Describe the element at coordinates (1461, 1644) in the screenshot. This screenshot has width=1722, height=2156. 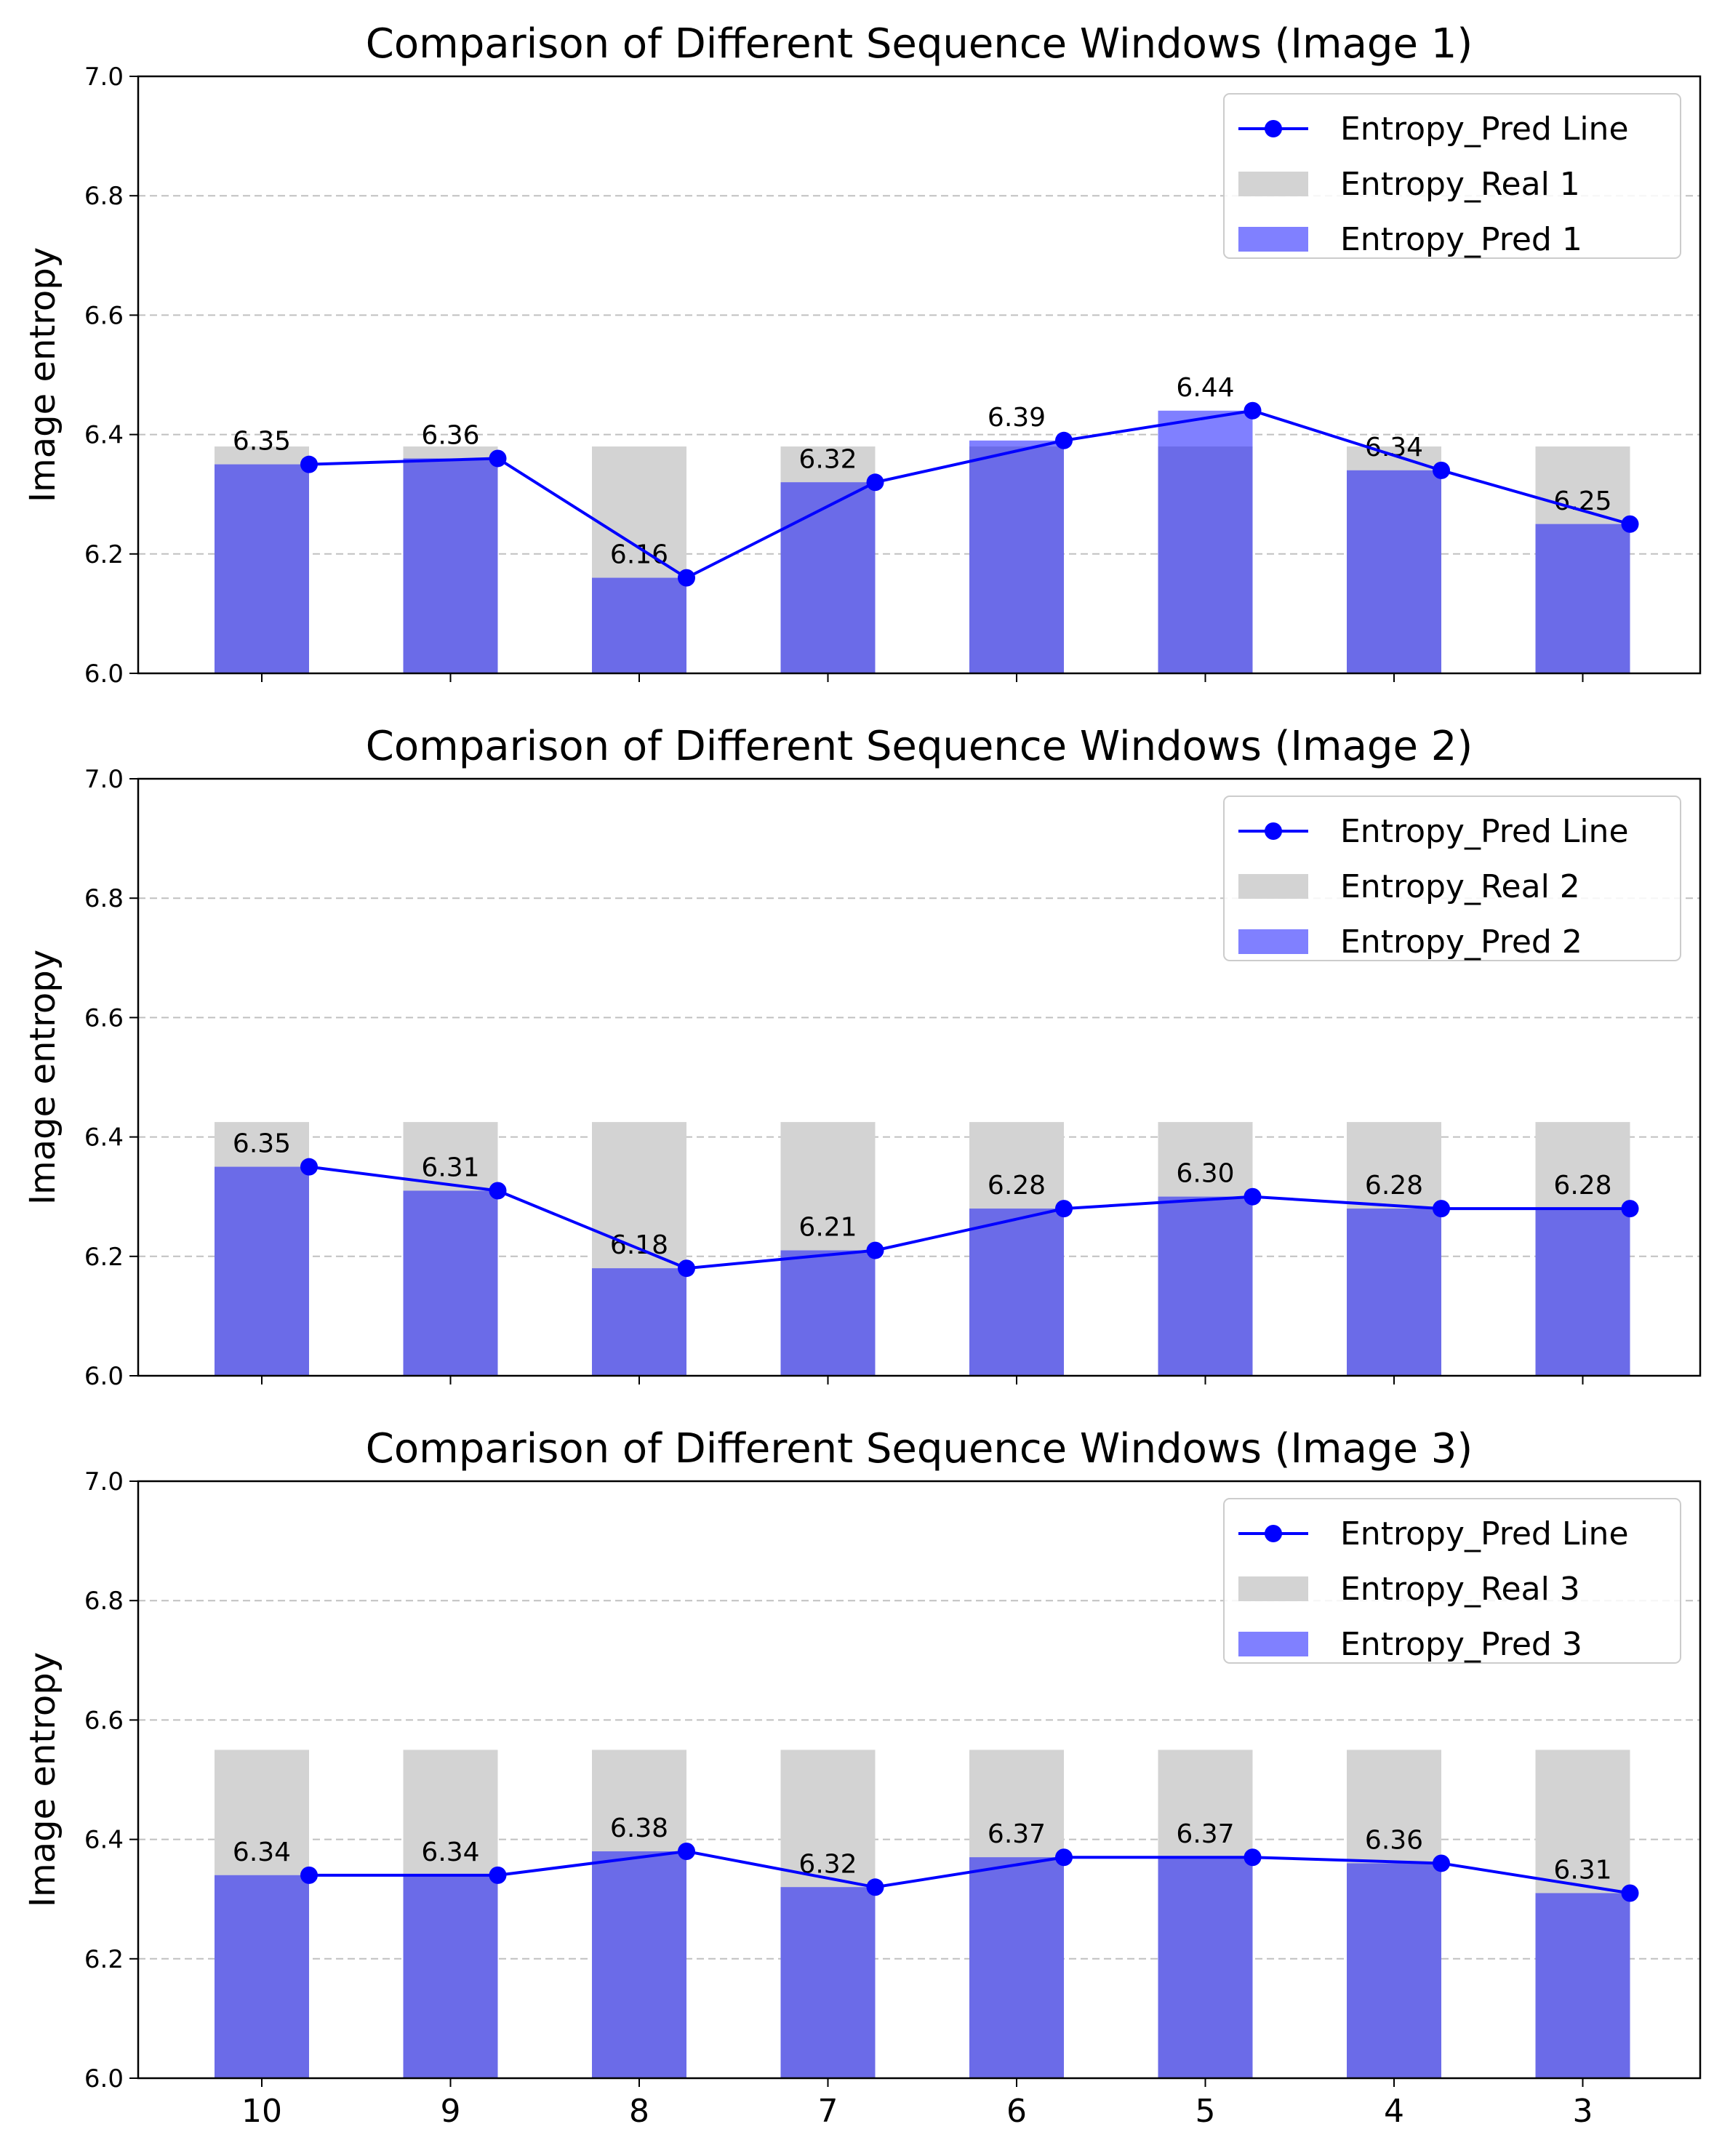
I see `legend-label: Entropy_Pred 3` at that location.